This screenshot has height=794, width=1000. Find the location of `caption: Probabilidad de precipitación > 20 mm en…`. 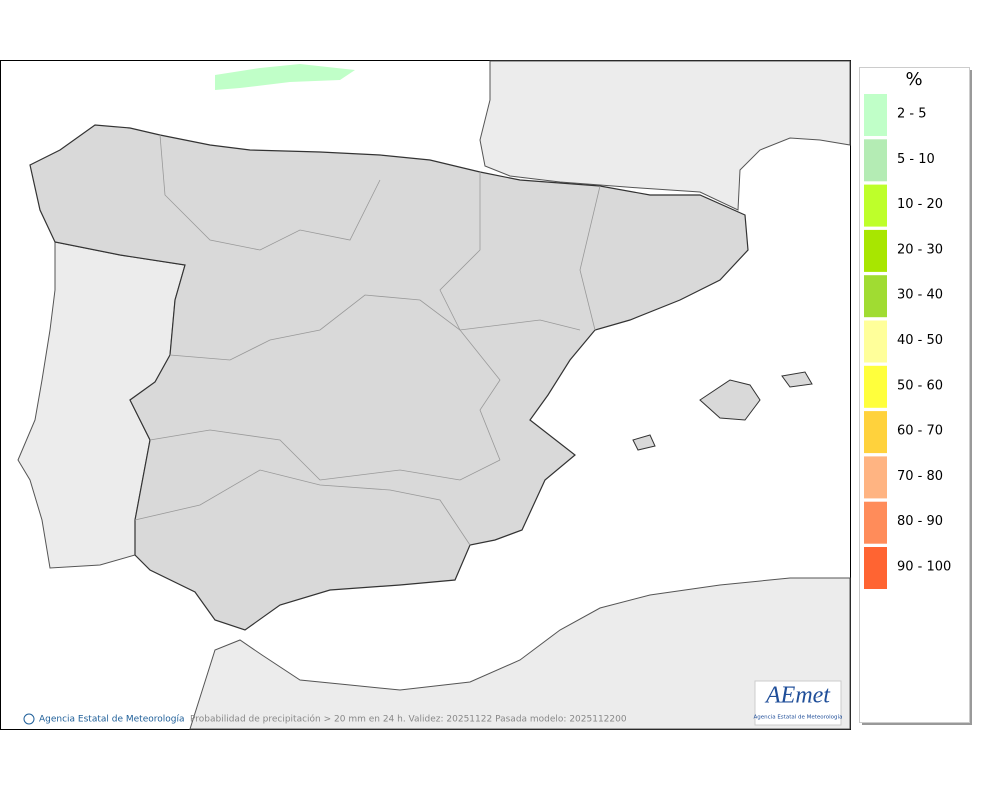

caption: Probabilidad de precipitación > 20 mm en… is located at coordinates (408, 719).